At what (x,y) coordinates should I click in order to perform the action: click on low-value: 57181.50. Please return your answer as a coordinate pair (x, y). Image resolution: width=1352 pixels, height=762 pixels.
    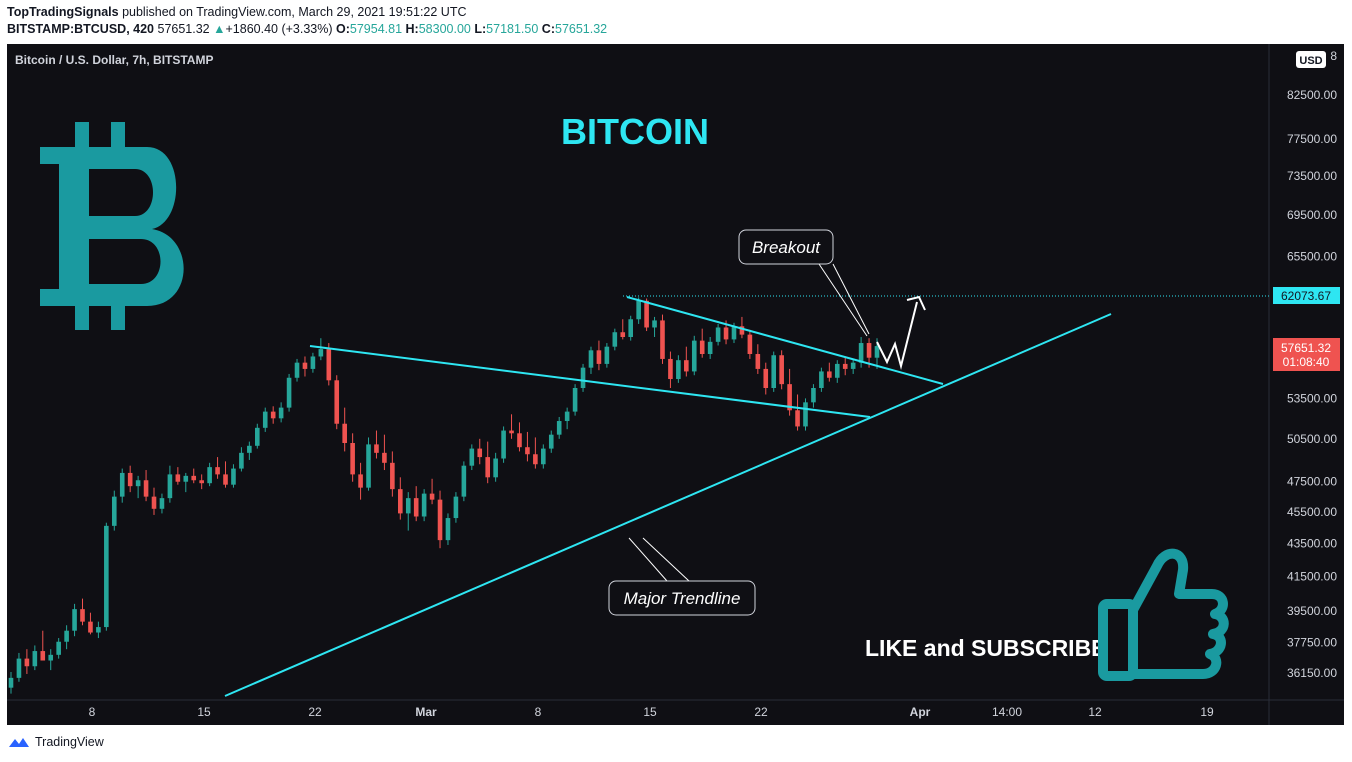
    Looking at the image, I should click on (512, 29).